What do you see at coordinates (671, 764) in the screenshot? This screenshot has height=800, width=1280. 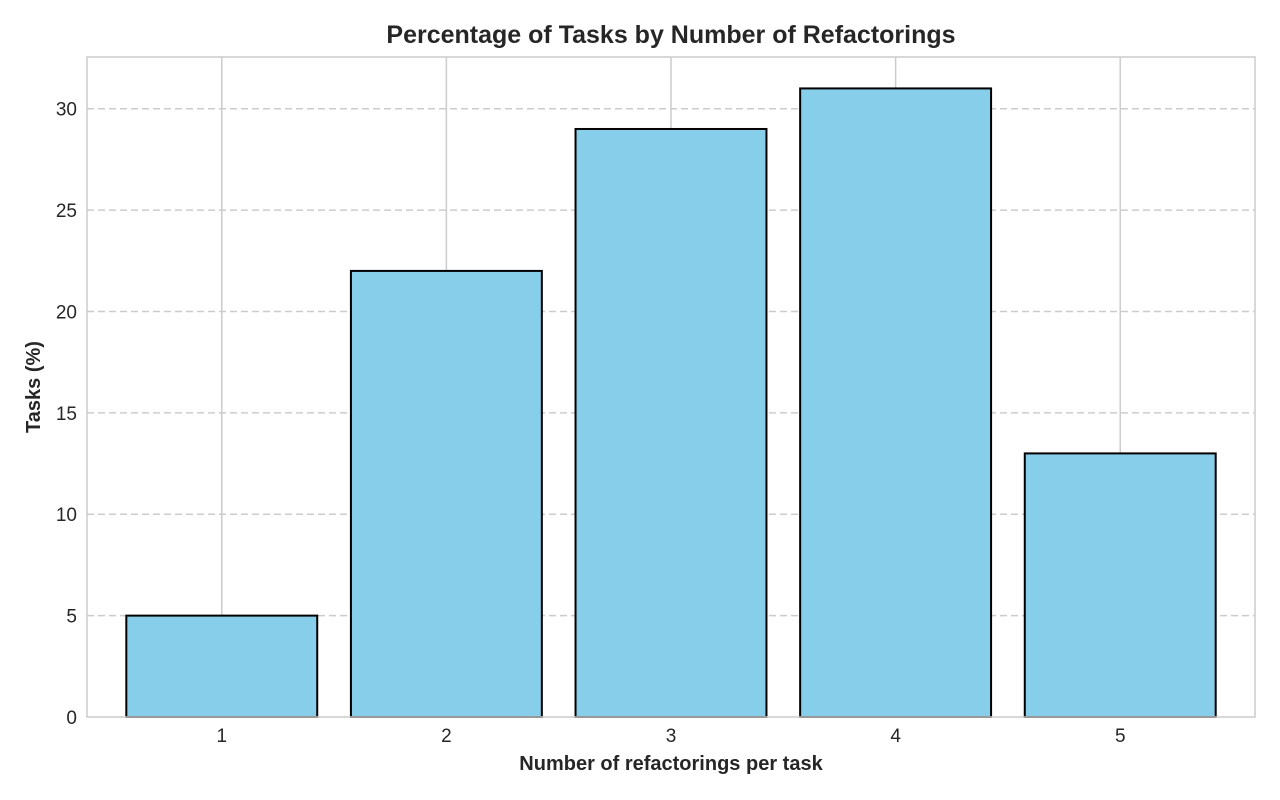 I see `x-axis-label: Number of refactorings per task` at bounding box center [671, 764].